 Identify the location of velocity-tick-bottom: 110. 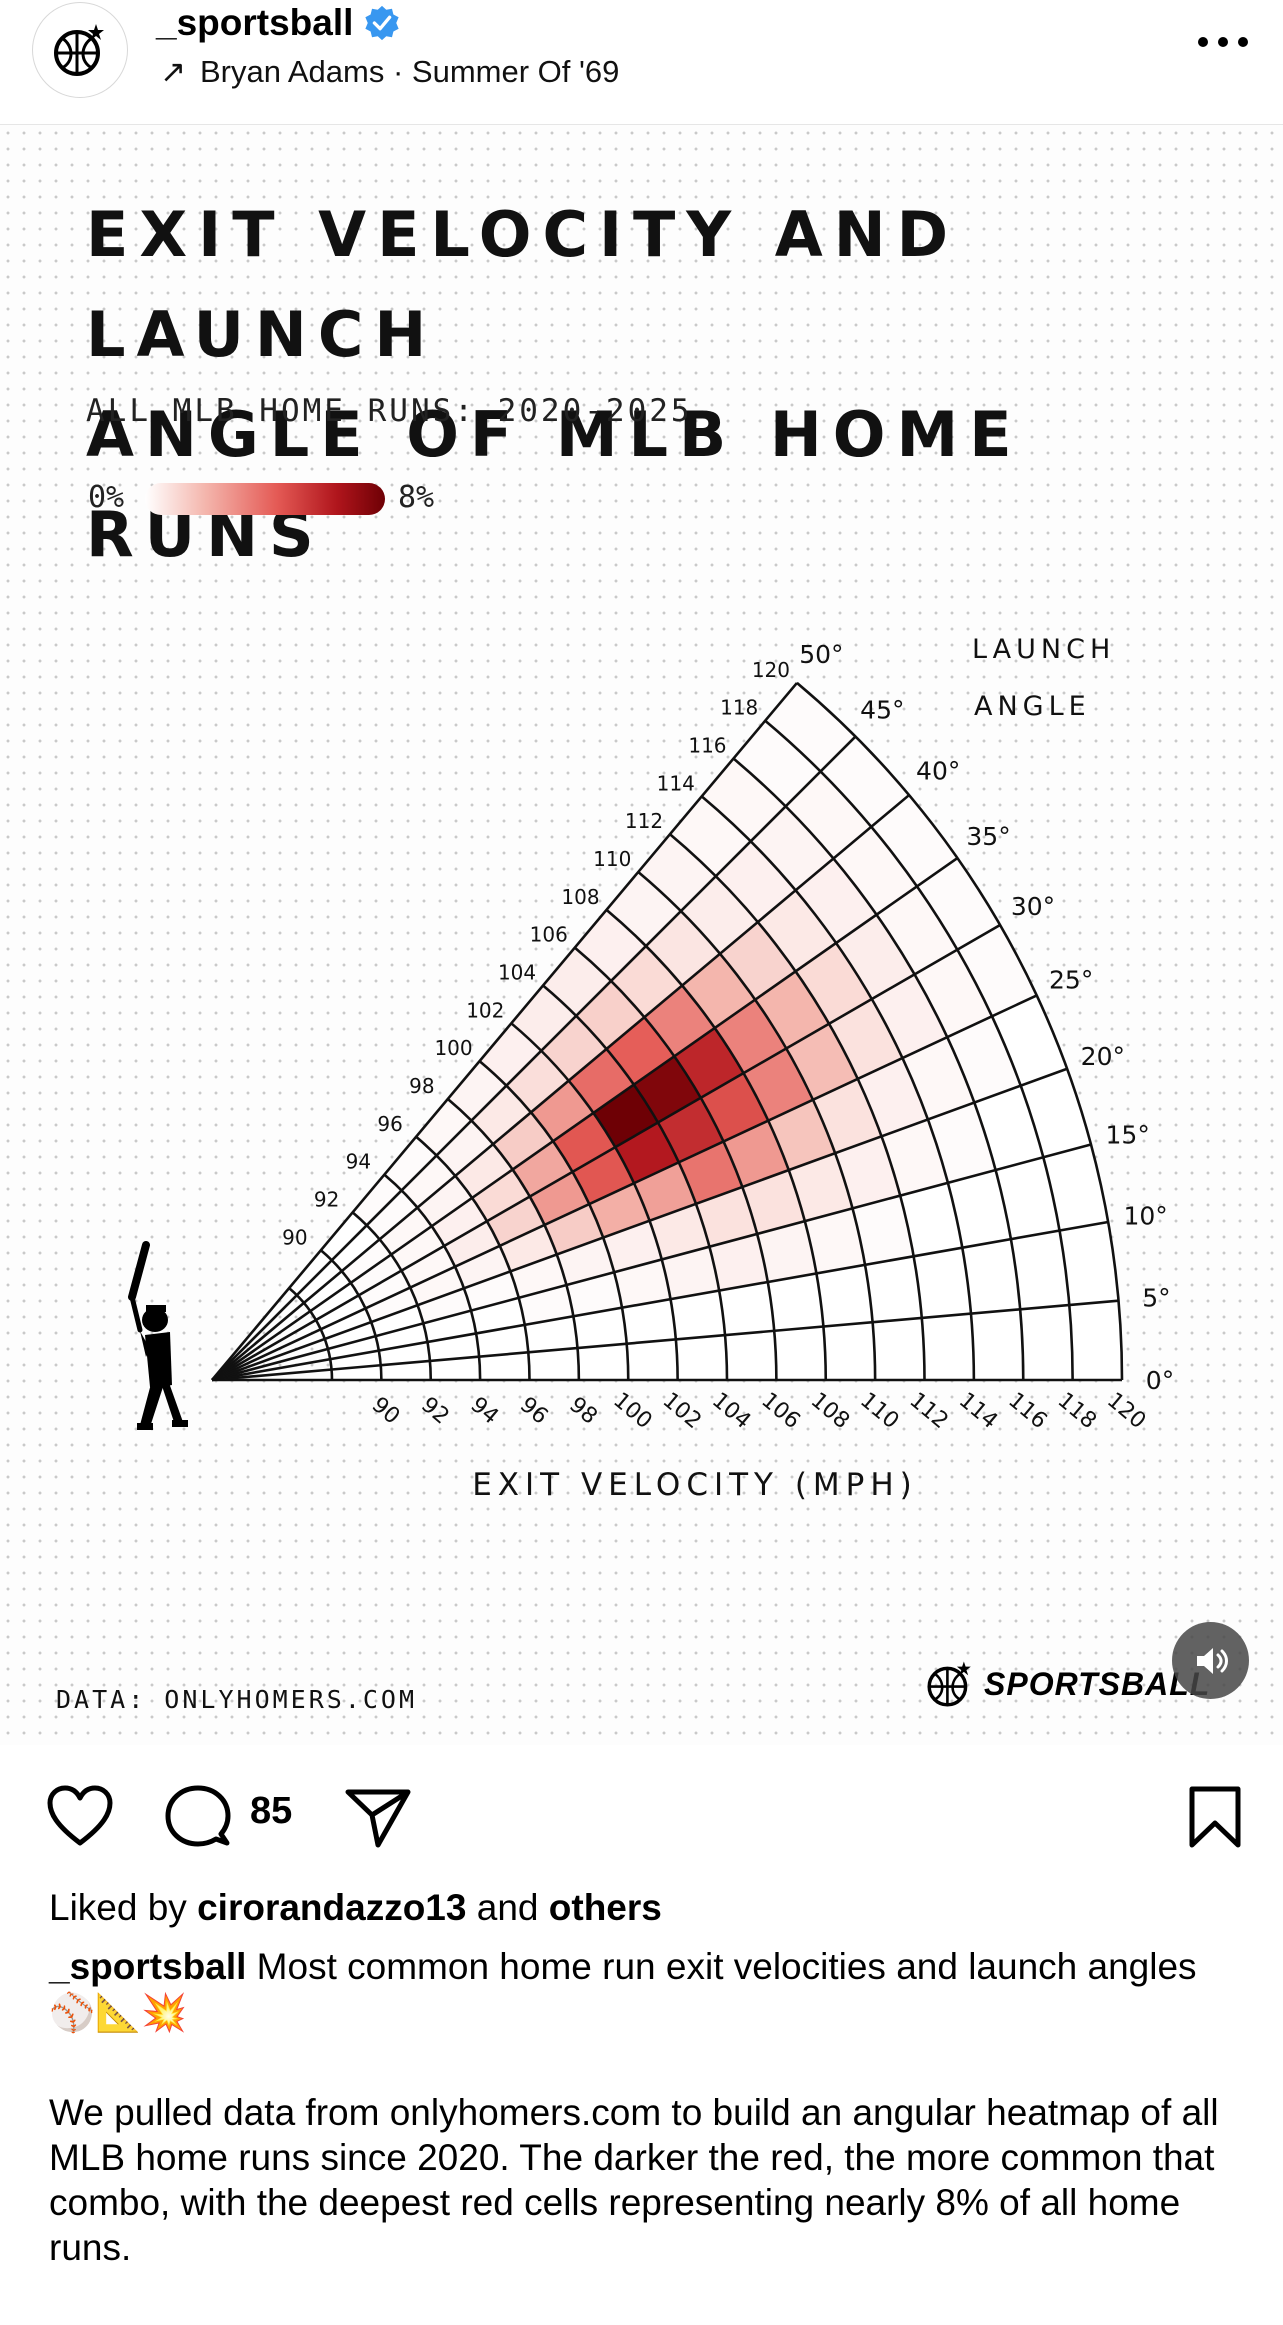
(879, 1411).